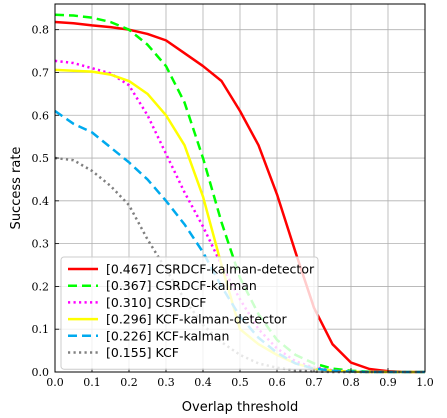 The image size is (447, 418). I want to click on x-axis-label: Overlap threshold, so click(240, 407).